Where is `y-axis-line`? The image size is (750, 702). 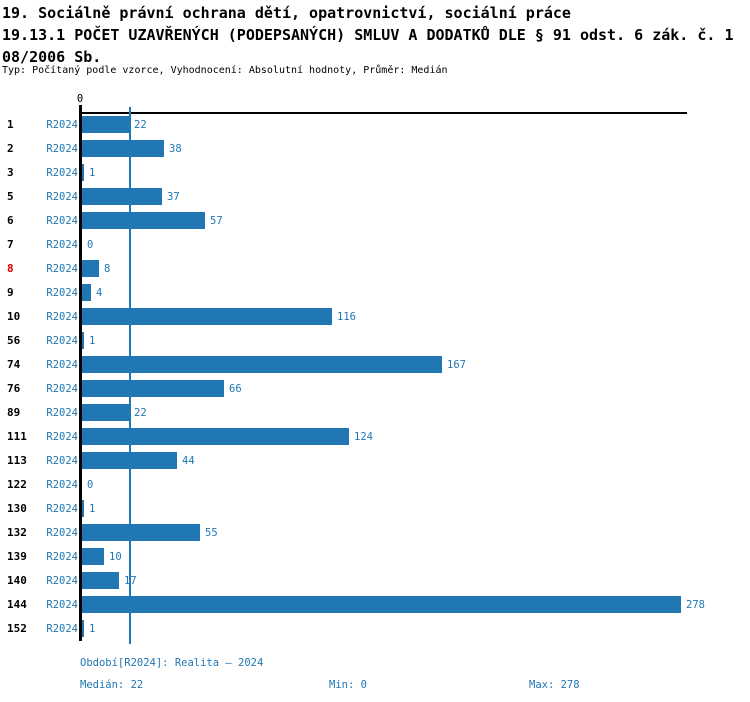 y-axis-line is located at coordinates (80, 373).